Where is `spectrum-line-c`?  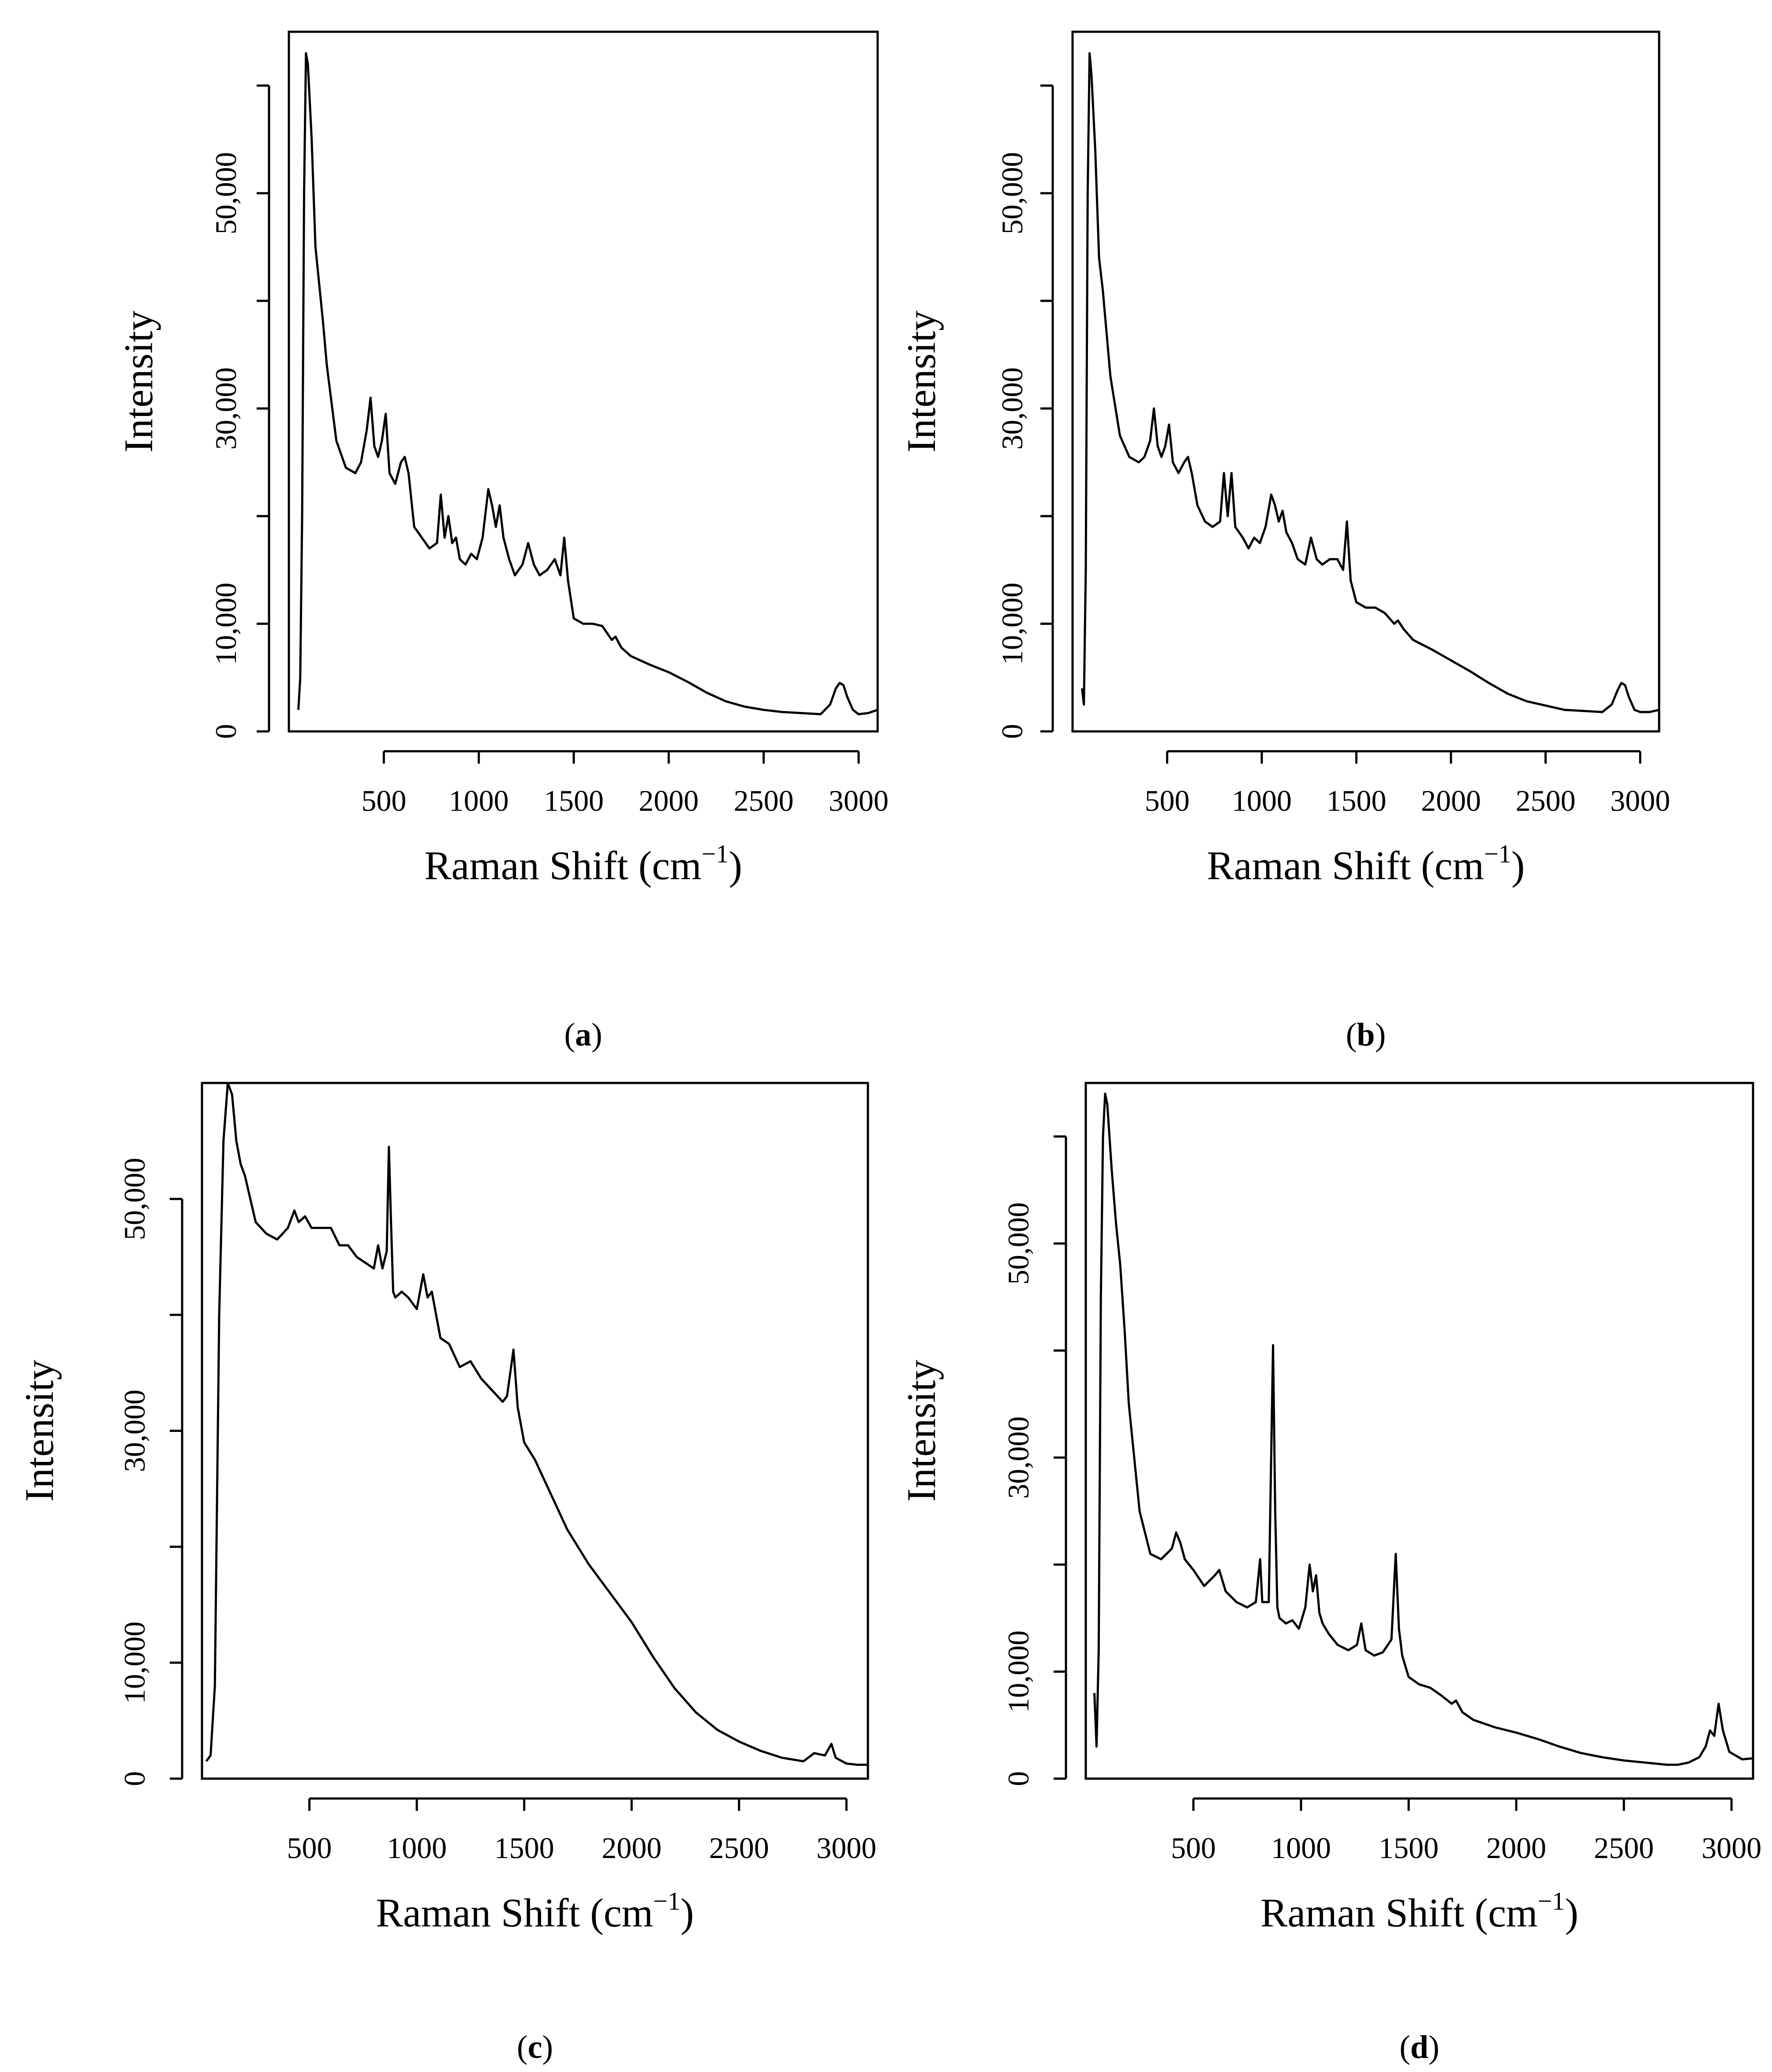 spectrum-line-c is located at coordinates (536, 1424).